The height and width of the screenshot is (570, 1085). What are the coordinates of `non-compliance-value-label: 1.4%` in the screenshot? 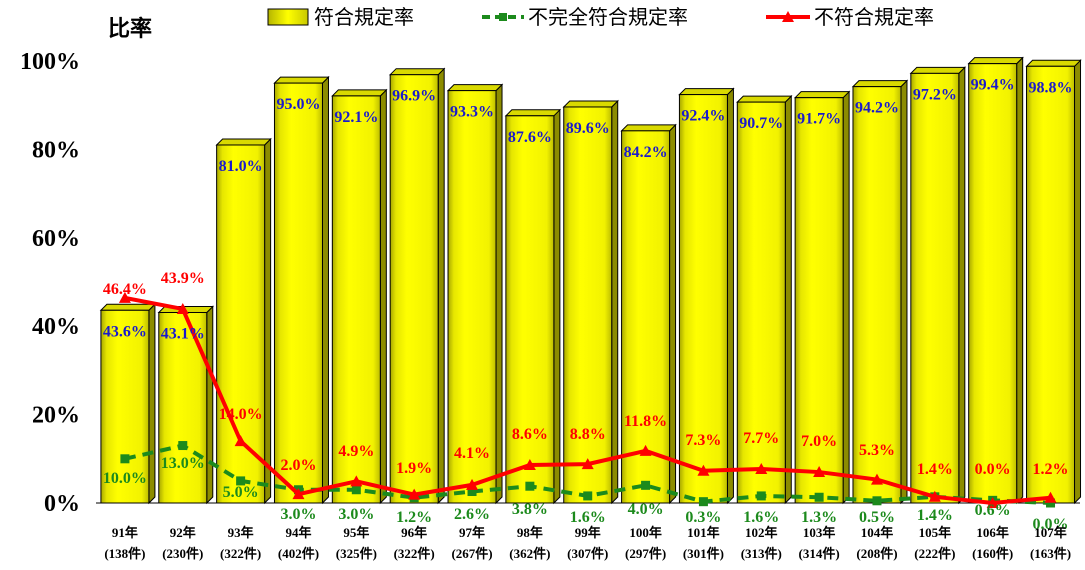 It's located at (935, 469).